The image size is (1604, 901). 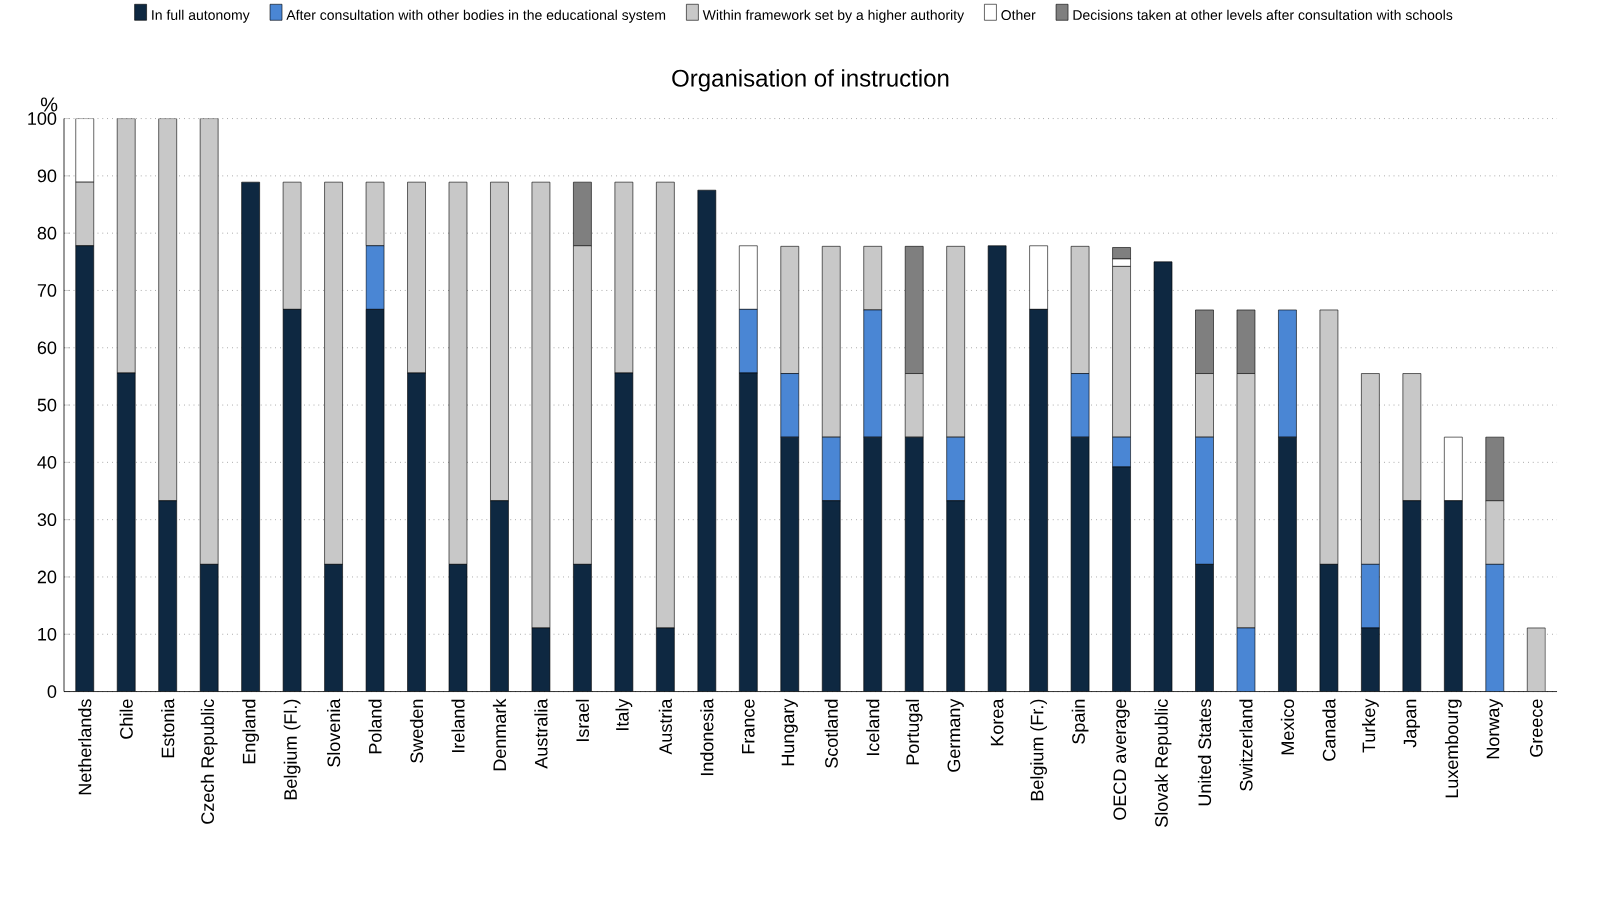 What do you see at coordinates (47, 405) in the screenshot?
I see `y-tick-label: 50` at bounding box center [47, 405].